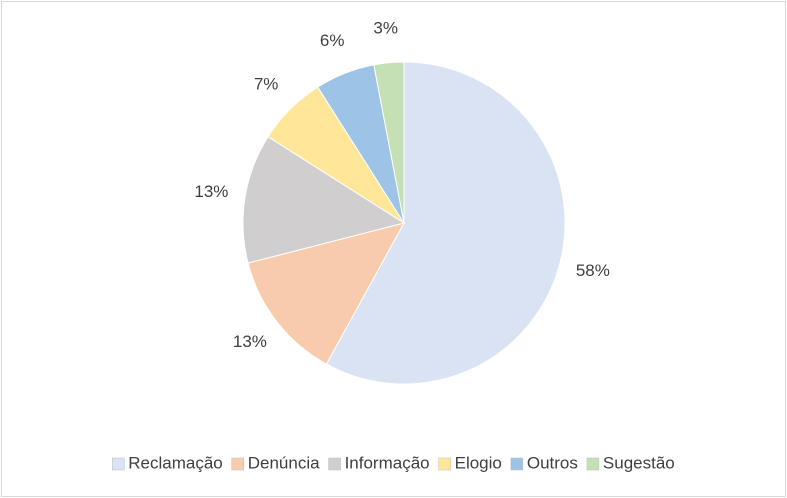  I want to click on legend-label: Outros, so click(552, 462).